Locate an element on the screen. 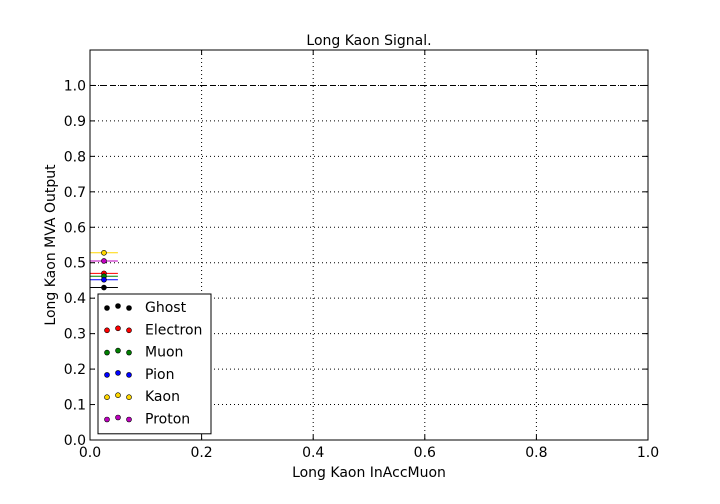  series-kaon is located at coordinates (104, 253).